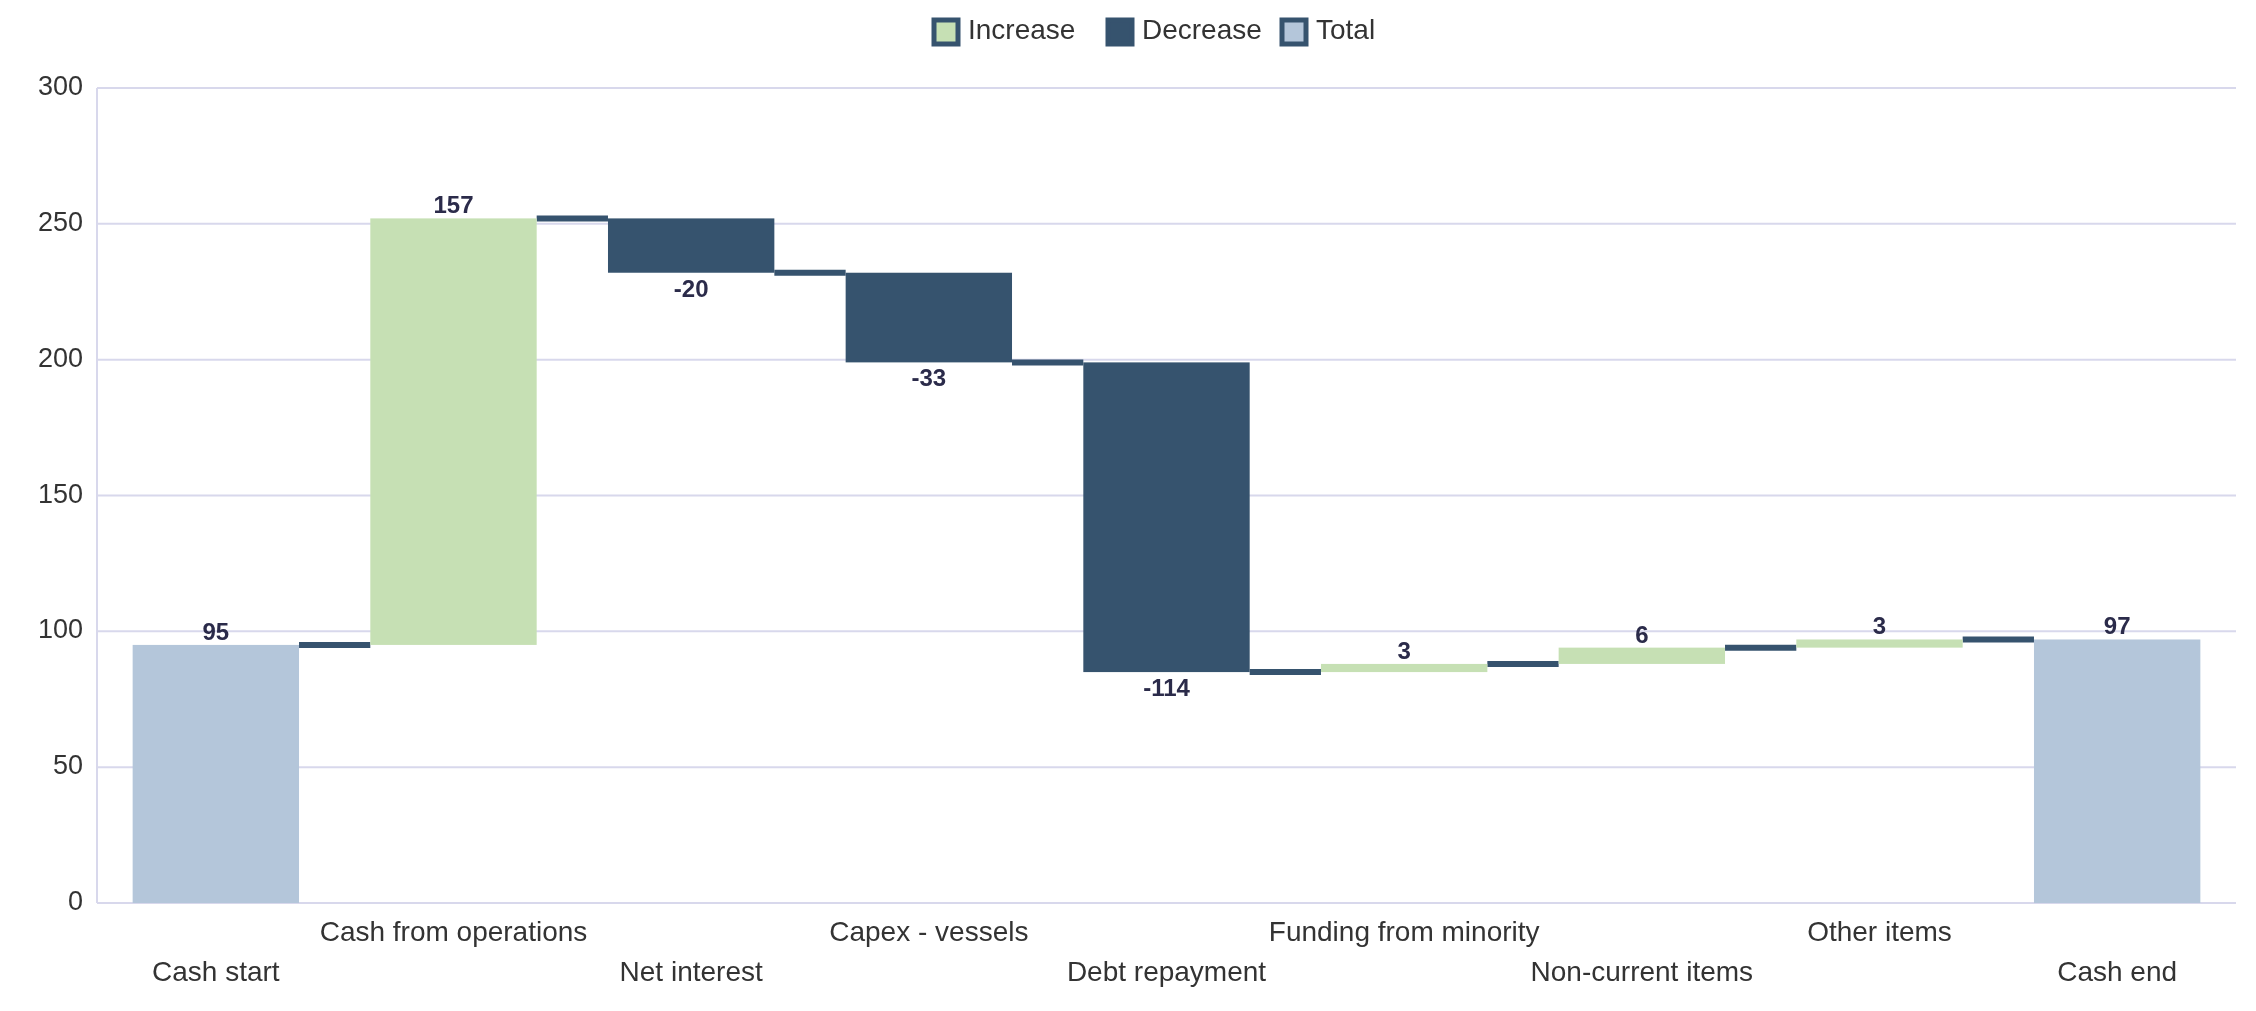 The width and height of the screenshot is (2256, 1011). Describe the element at coordinates (1404, 931) in the screenshot. I see `x-tick-label: Funding from minority` at that location.